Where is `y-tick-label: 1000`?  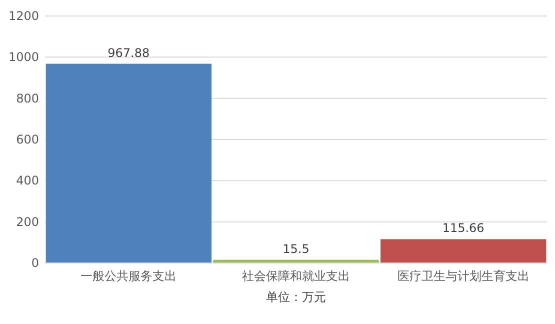 y-tick-label: 1000 is located at coordinates (23, 57).